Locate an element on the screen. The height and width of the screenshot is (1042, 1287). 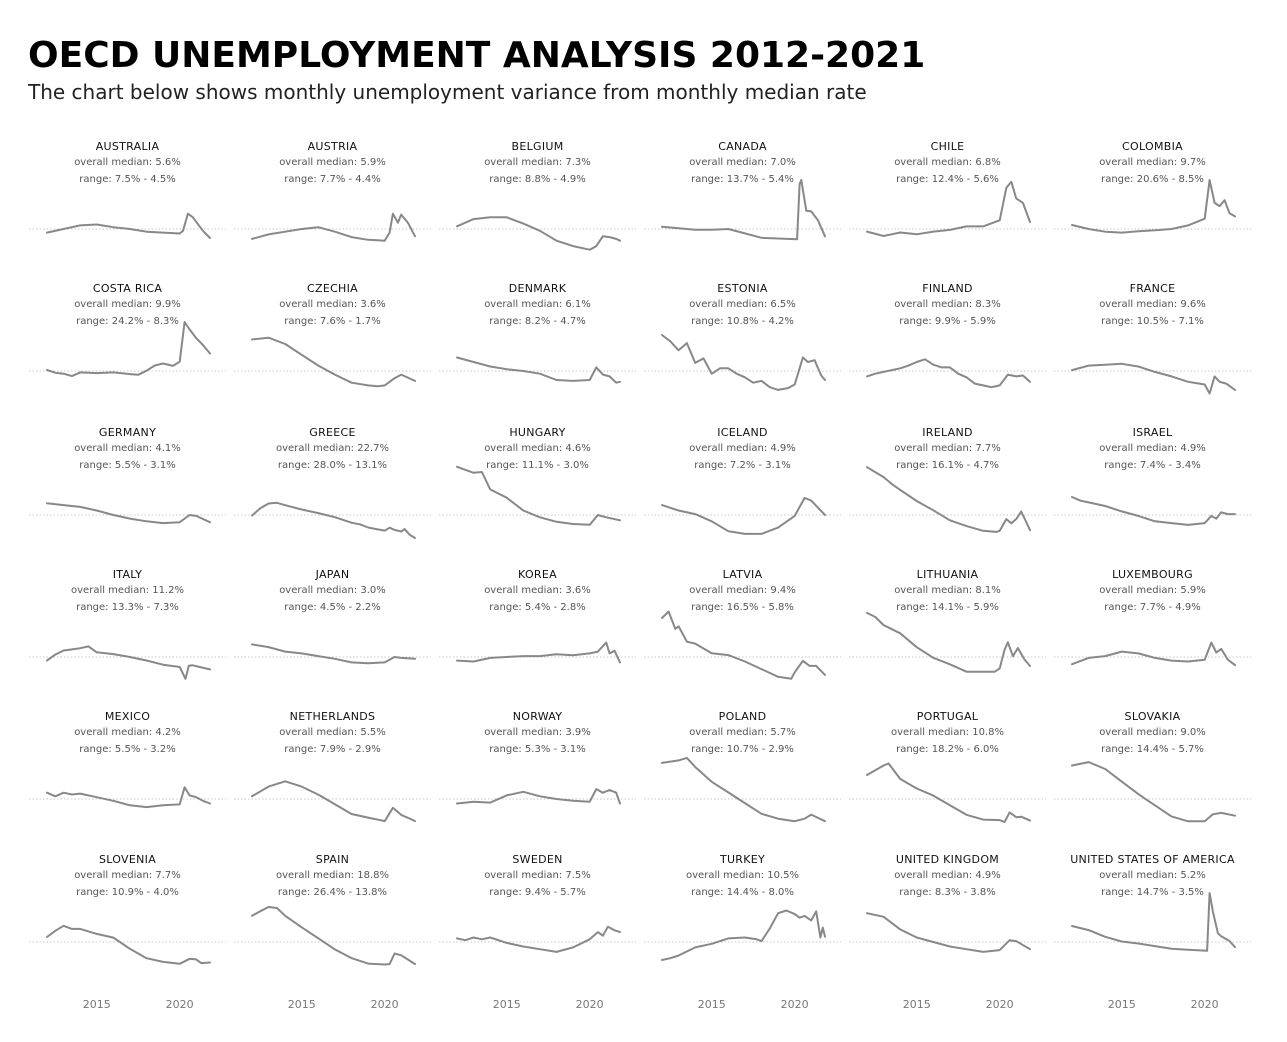
country-median: overall median: 5.6% is located at coordinates (127, 162).